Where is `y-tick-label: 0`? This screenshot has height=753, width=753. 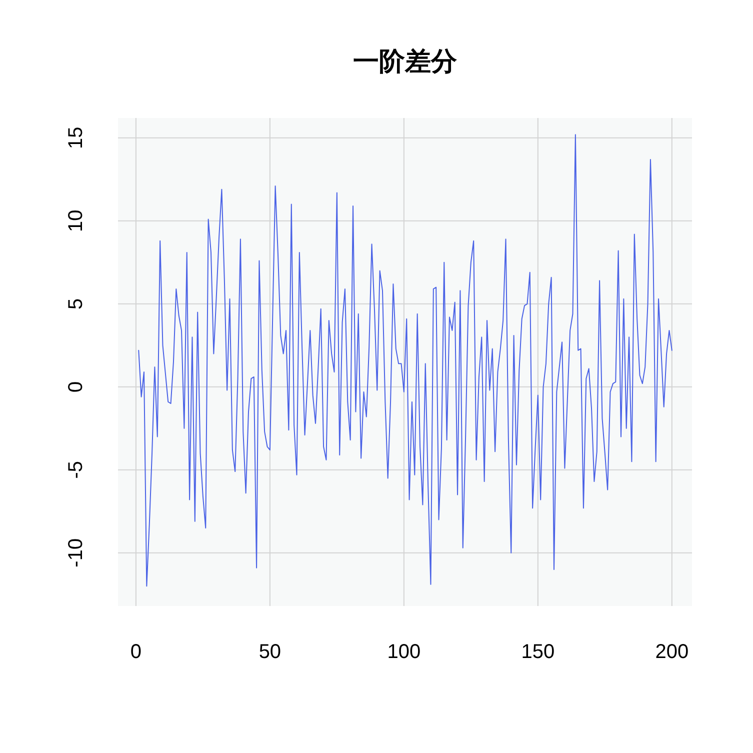
y-tick-label: 0 is located at coordinates (76, 386).